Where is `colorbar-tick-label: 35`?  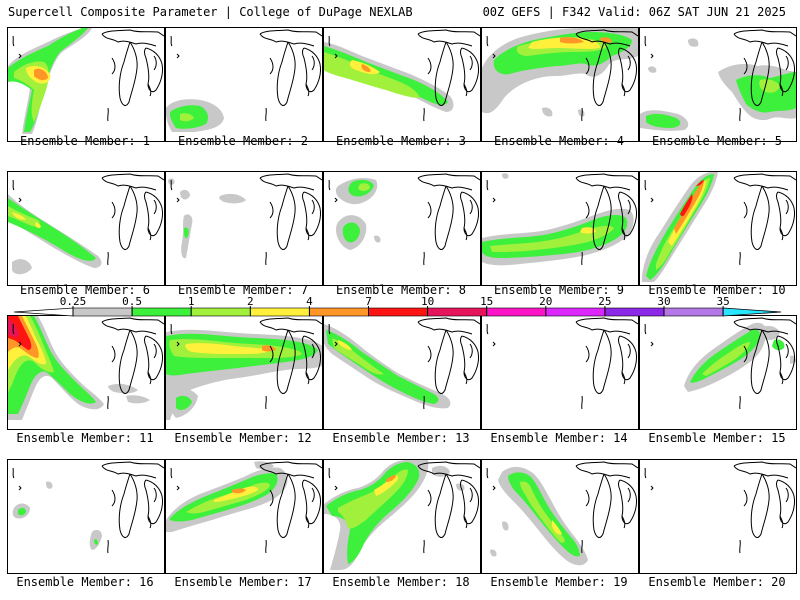 colorbar-tick-label: 35 is located at coordinates (722, 302).